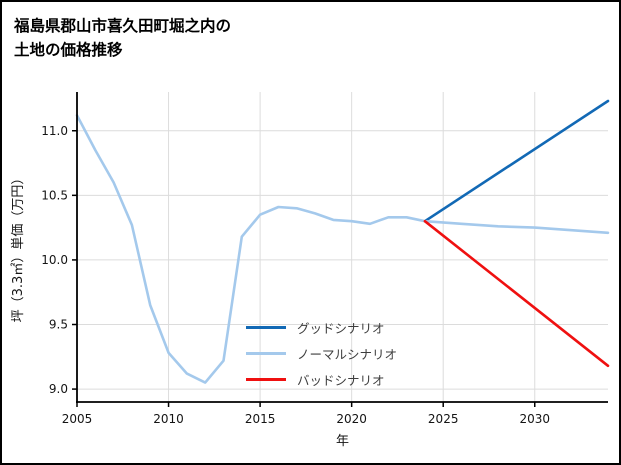 This screenshot has height=465, width=621. Describe the element at coordinates (122, 39) in the screenshot. I see `chart-title: 福島県郡山市喜久田町堀之内の 土地の価格推移` at that location.